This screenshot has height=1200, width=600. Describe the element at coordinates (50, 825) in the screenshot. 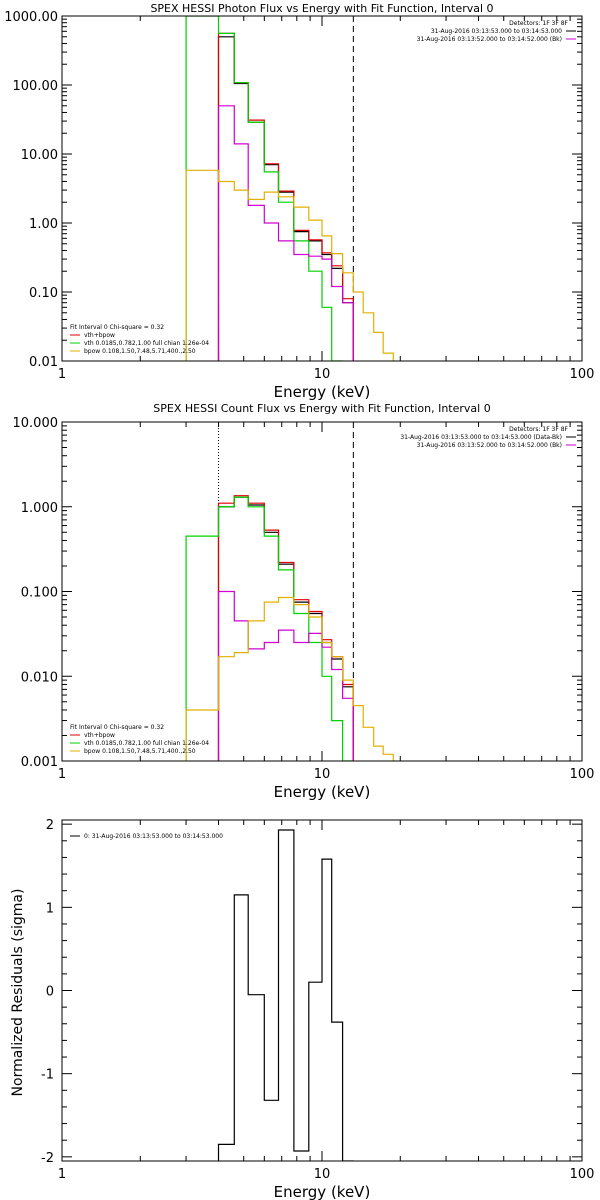

I see `y-tick-label: 2` at that location.